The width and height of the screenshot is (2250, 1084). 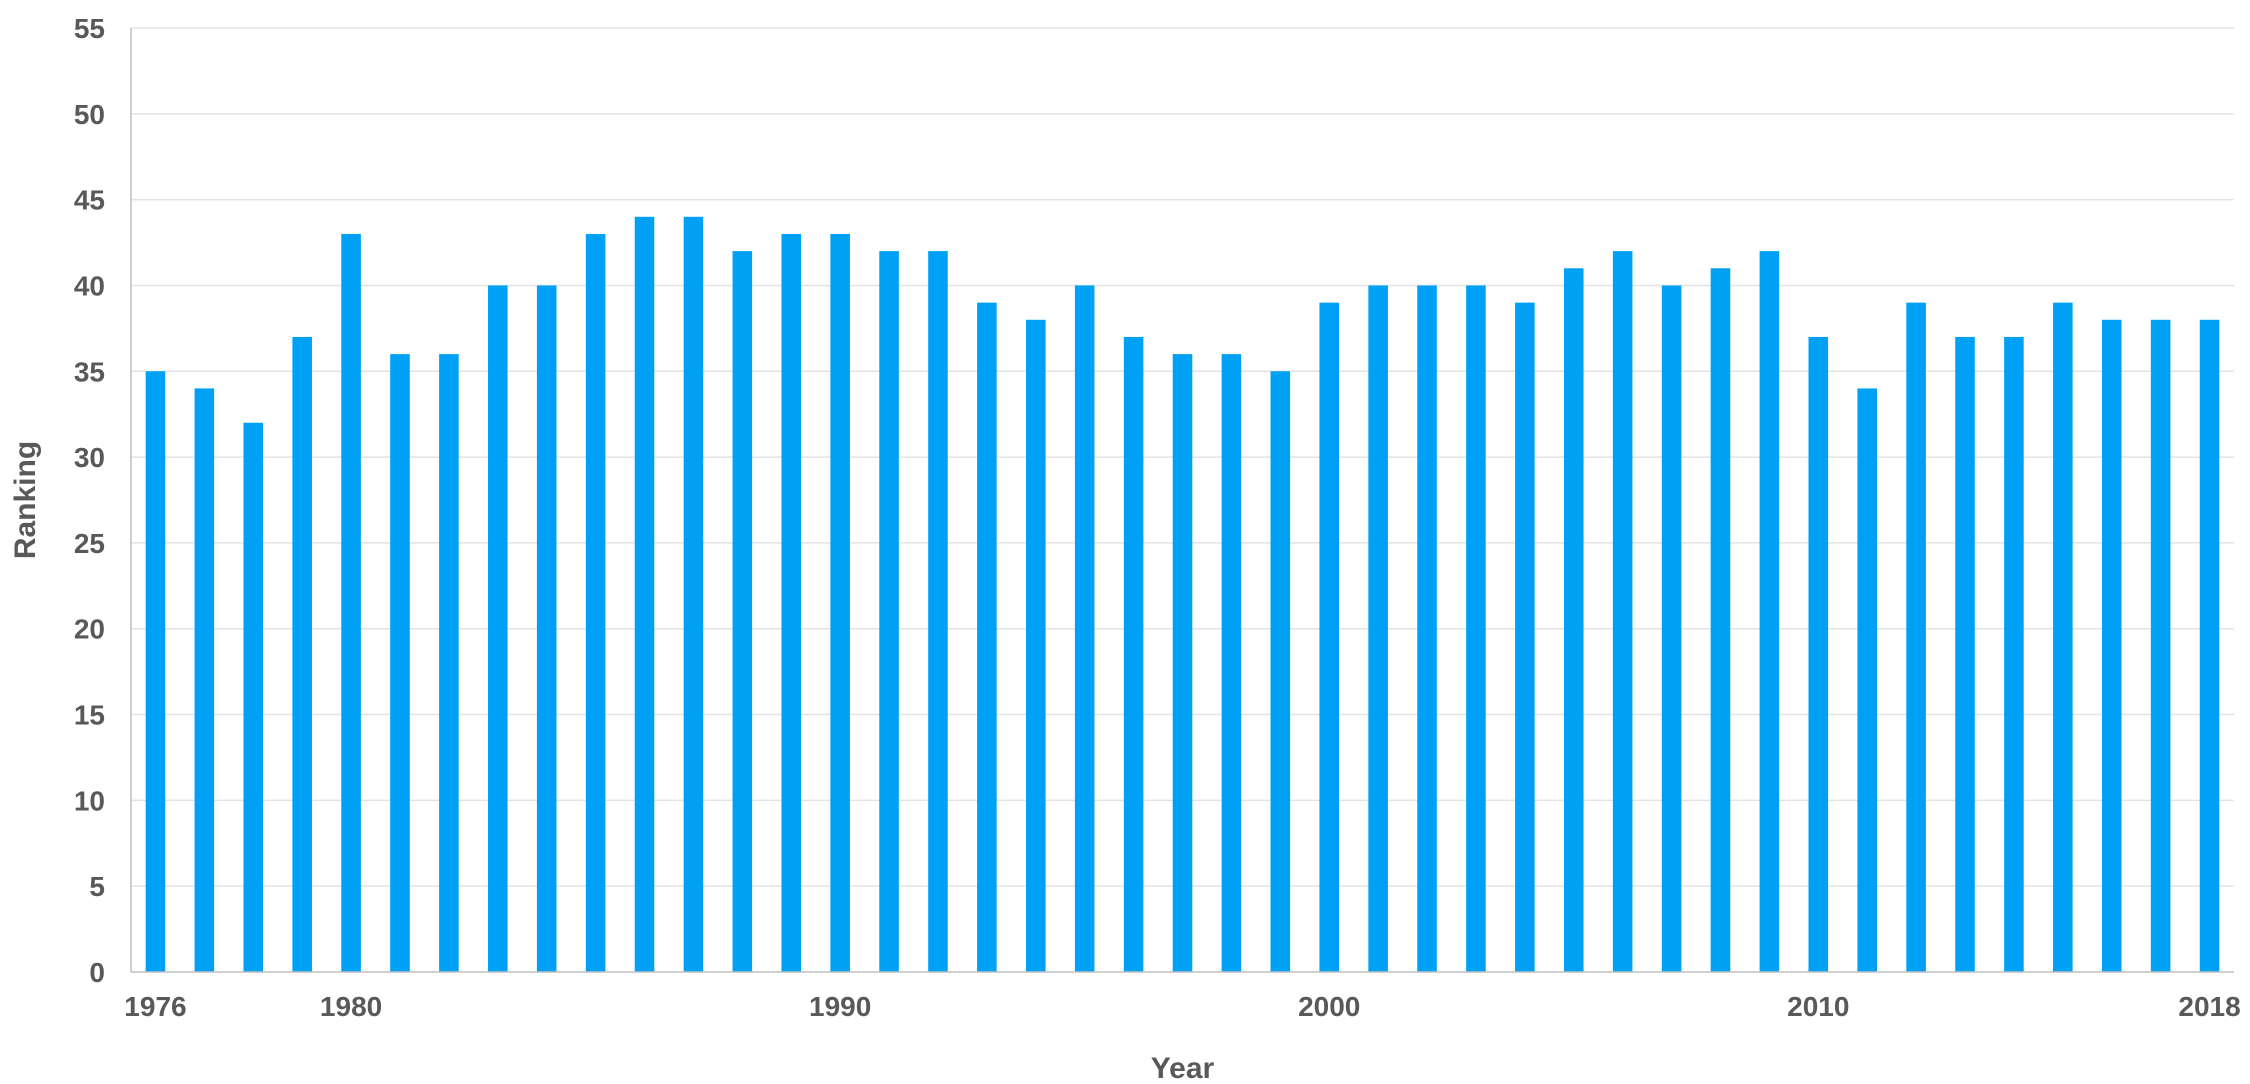 What do you see at coordinates (89, 800) in the screenshot?
I see `y-tick-label: 10` at bounding box center [89, 800].